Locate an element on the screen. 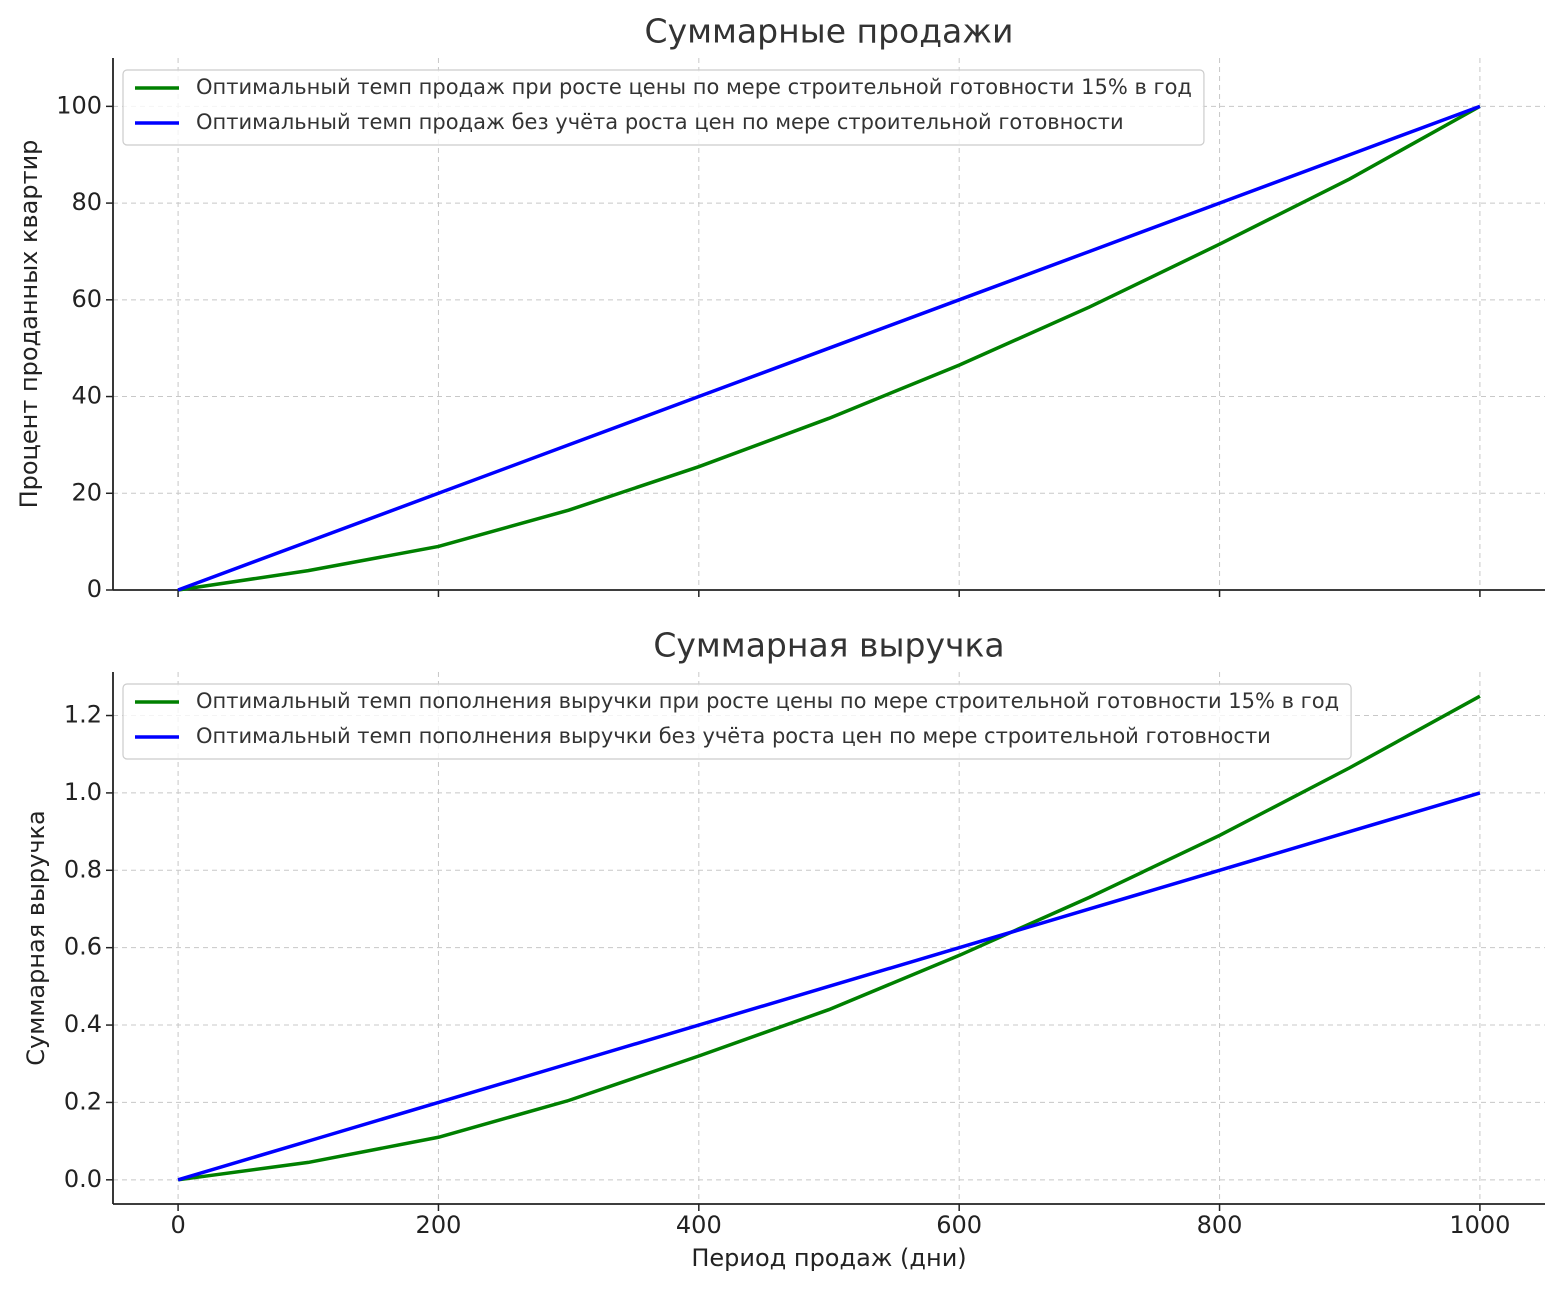 This screenshot has height=1291, width=1560. y-tick-label: 40 is located at coordinates (86, 396).